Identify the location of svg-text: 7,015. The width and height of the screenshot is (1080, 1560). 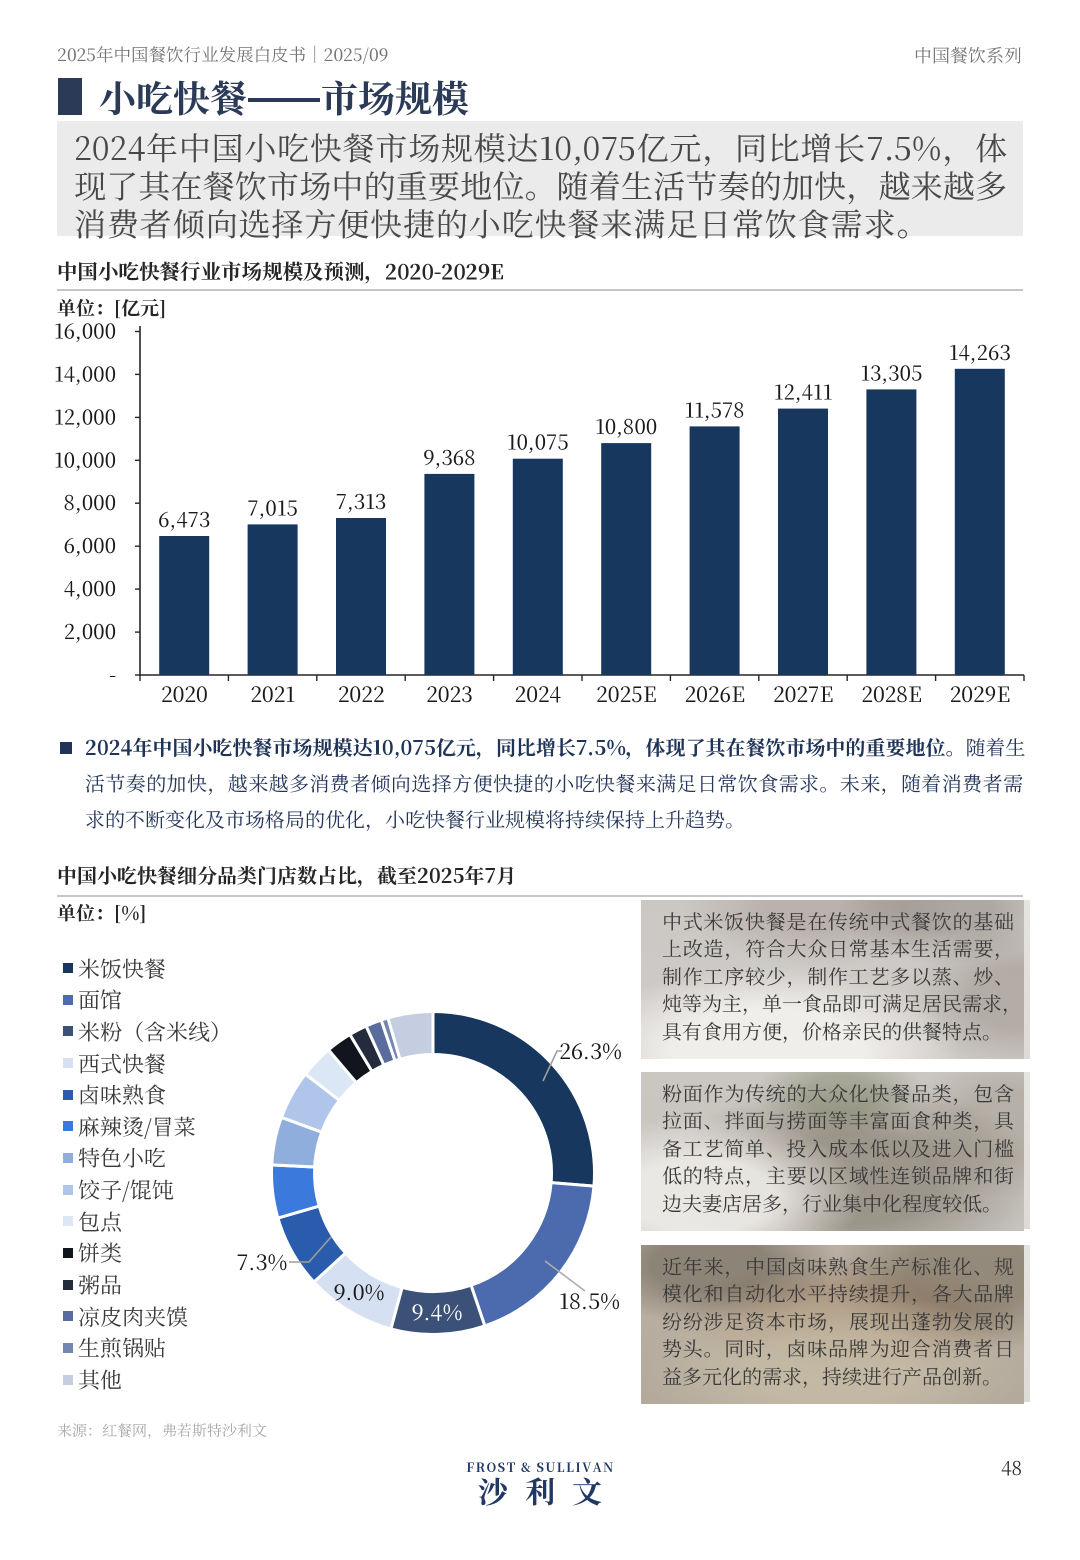
(272, 506).